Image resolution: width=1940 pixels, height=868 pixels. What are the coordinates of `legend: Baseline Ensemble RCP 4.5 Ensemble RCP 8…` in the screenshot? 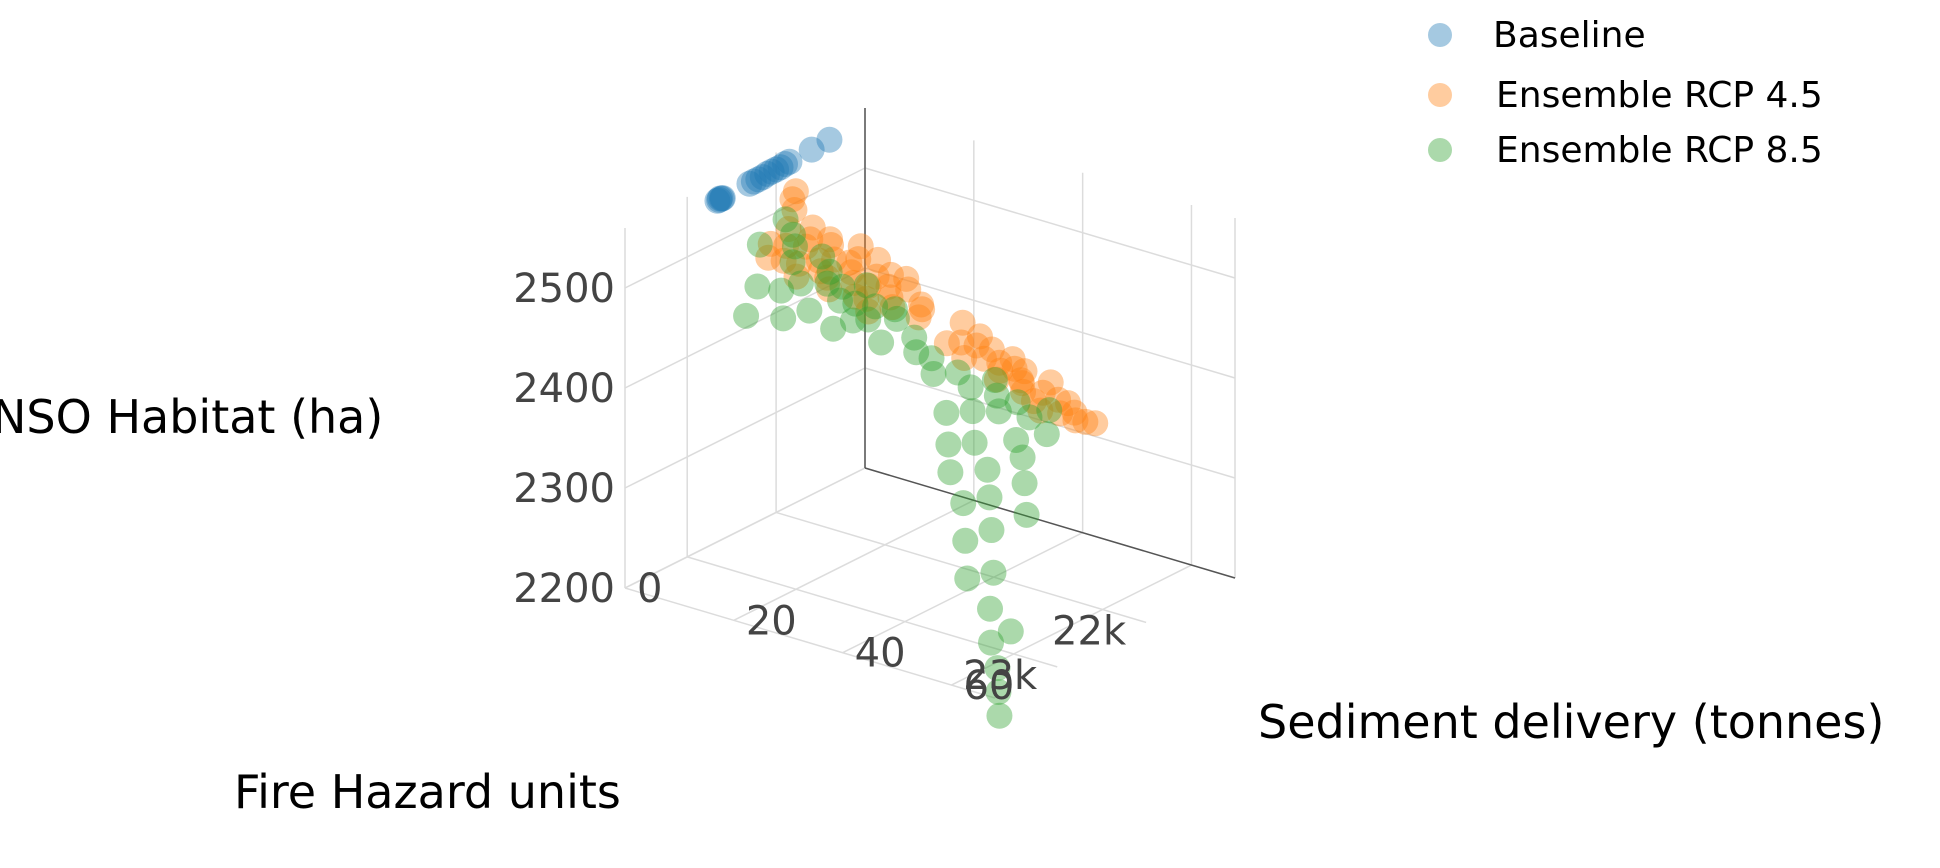 It's located at (1625, 93).